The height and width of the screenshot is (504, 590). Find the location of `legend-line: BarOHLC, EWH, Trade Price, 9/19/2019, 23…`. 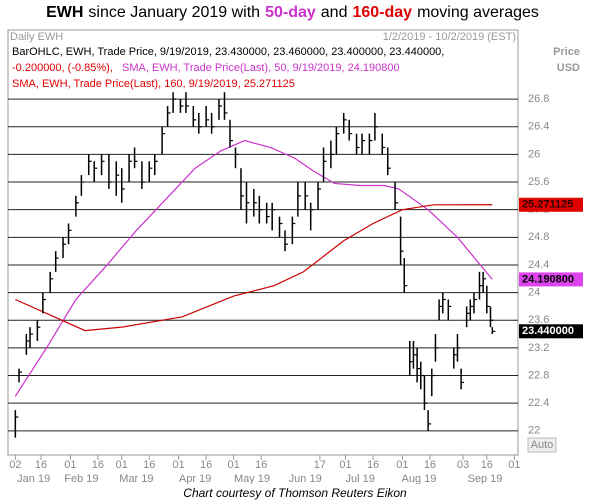

legend-line: BarOHLC, EWH, Trade Price, 9/19/2019, 23… is located at coordinates (228, 52).